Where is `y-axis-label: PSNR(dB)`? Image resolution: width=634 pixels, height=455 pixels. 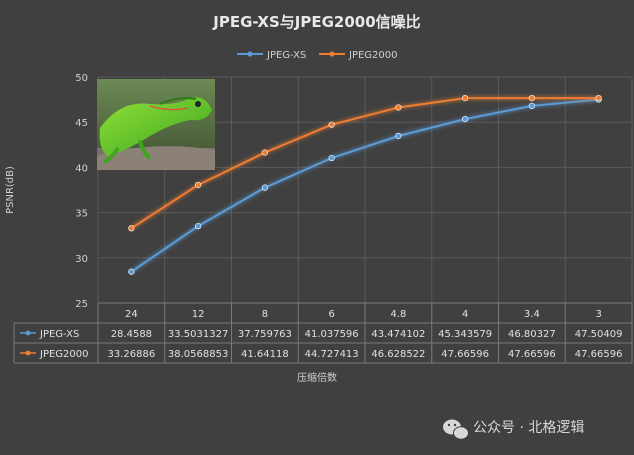 y-axis-label: PSNR(dB) is located at coordinates (10, 190).